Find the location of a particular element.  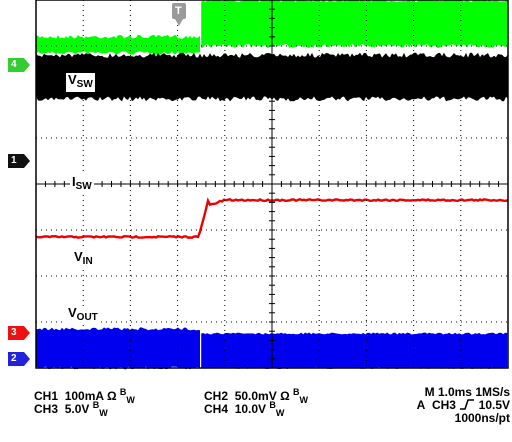

ch1-readout: CH1 100mA Ω BW is located at coordinates (84, 396).